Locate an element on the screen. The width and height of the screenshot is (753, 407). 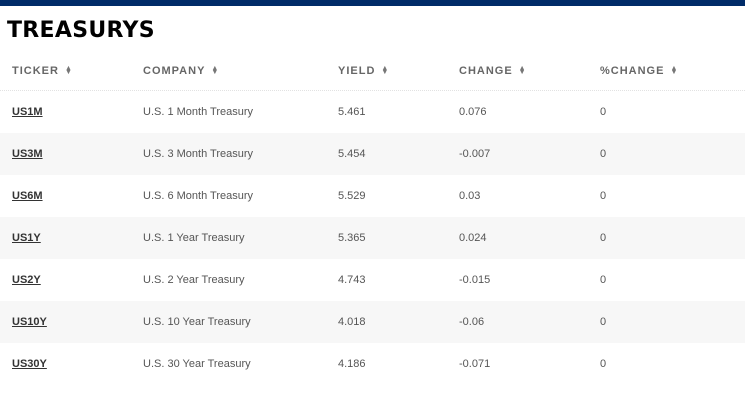
cell-company: U.S. 10 Year Treasury is located at coordinates (197, 322).